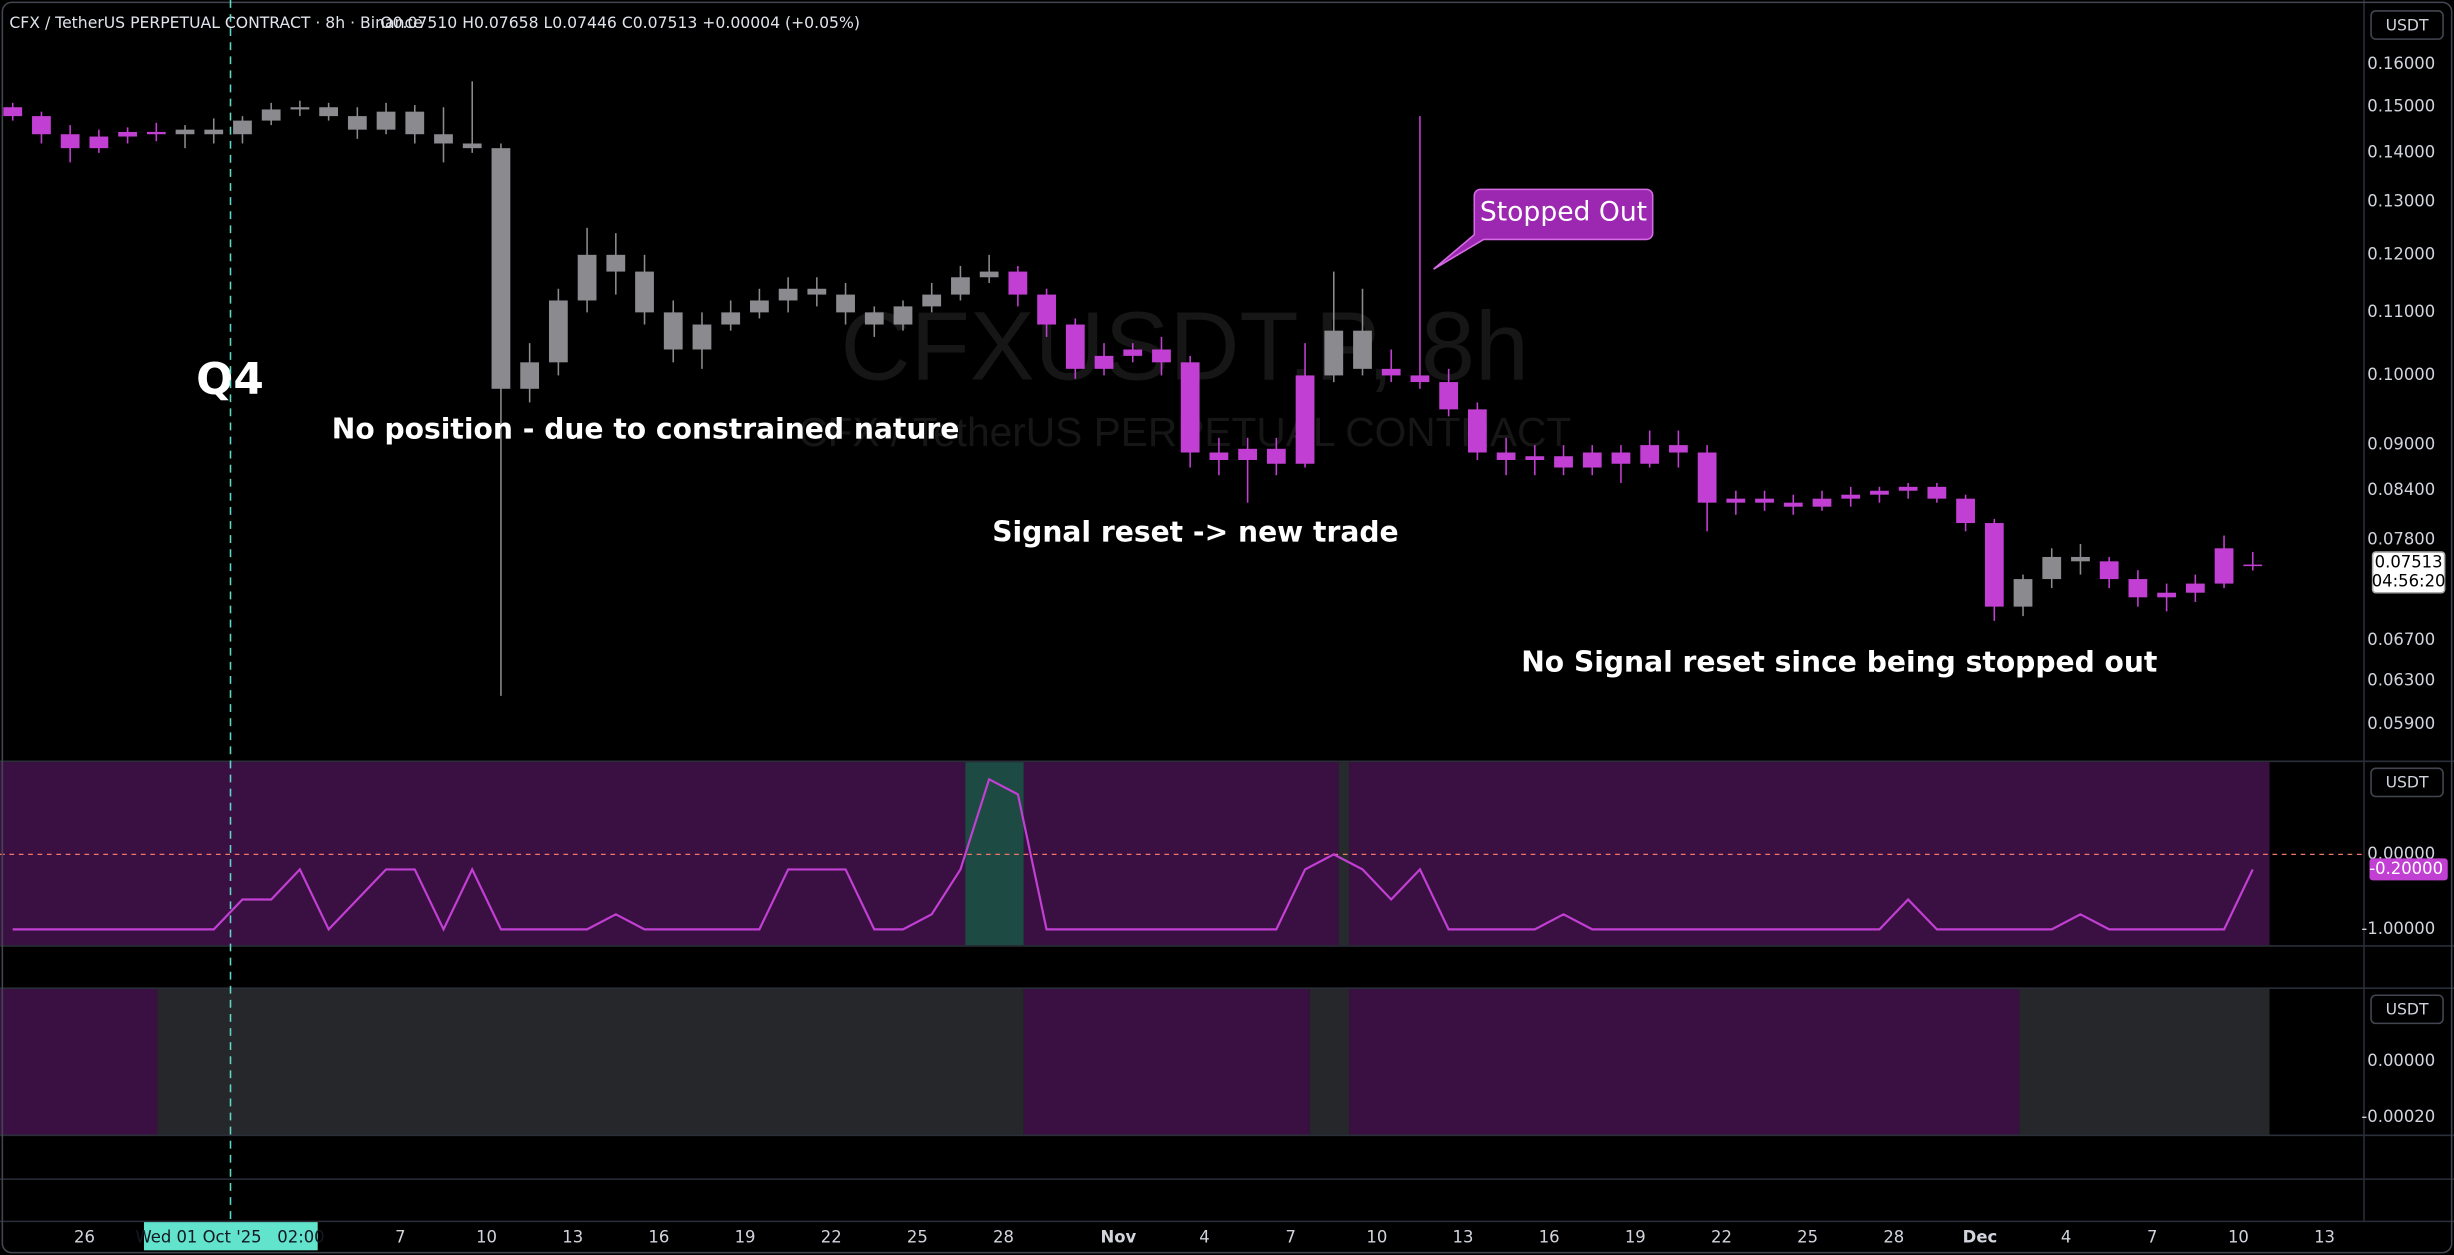  I want to click on annotation: No Signal reset since being stopped out, so click(1839, 661).